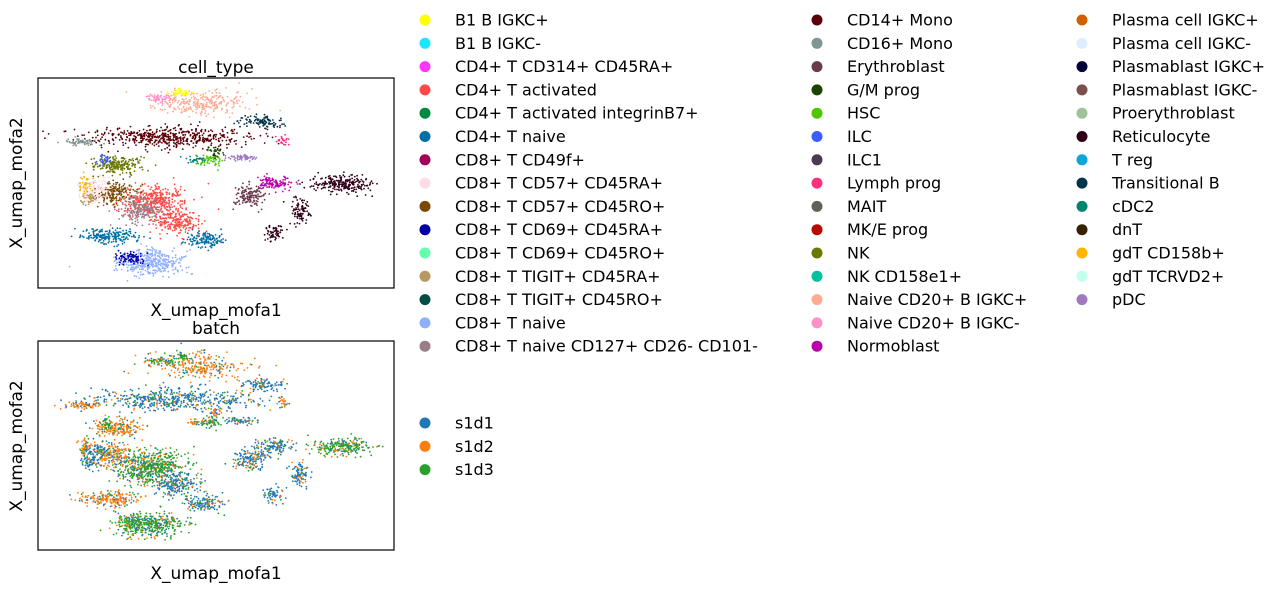  I want to click on legend-item: ILC, so click(841, 136).